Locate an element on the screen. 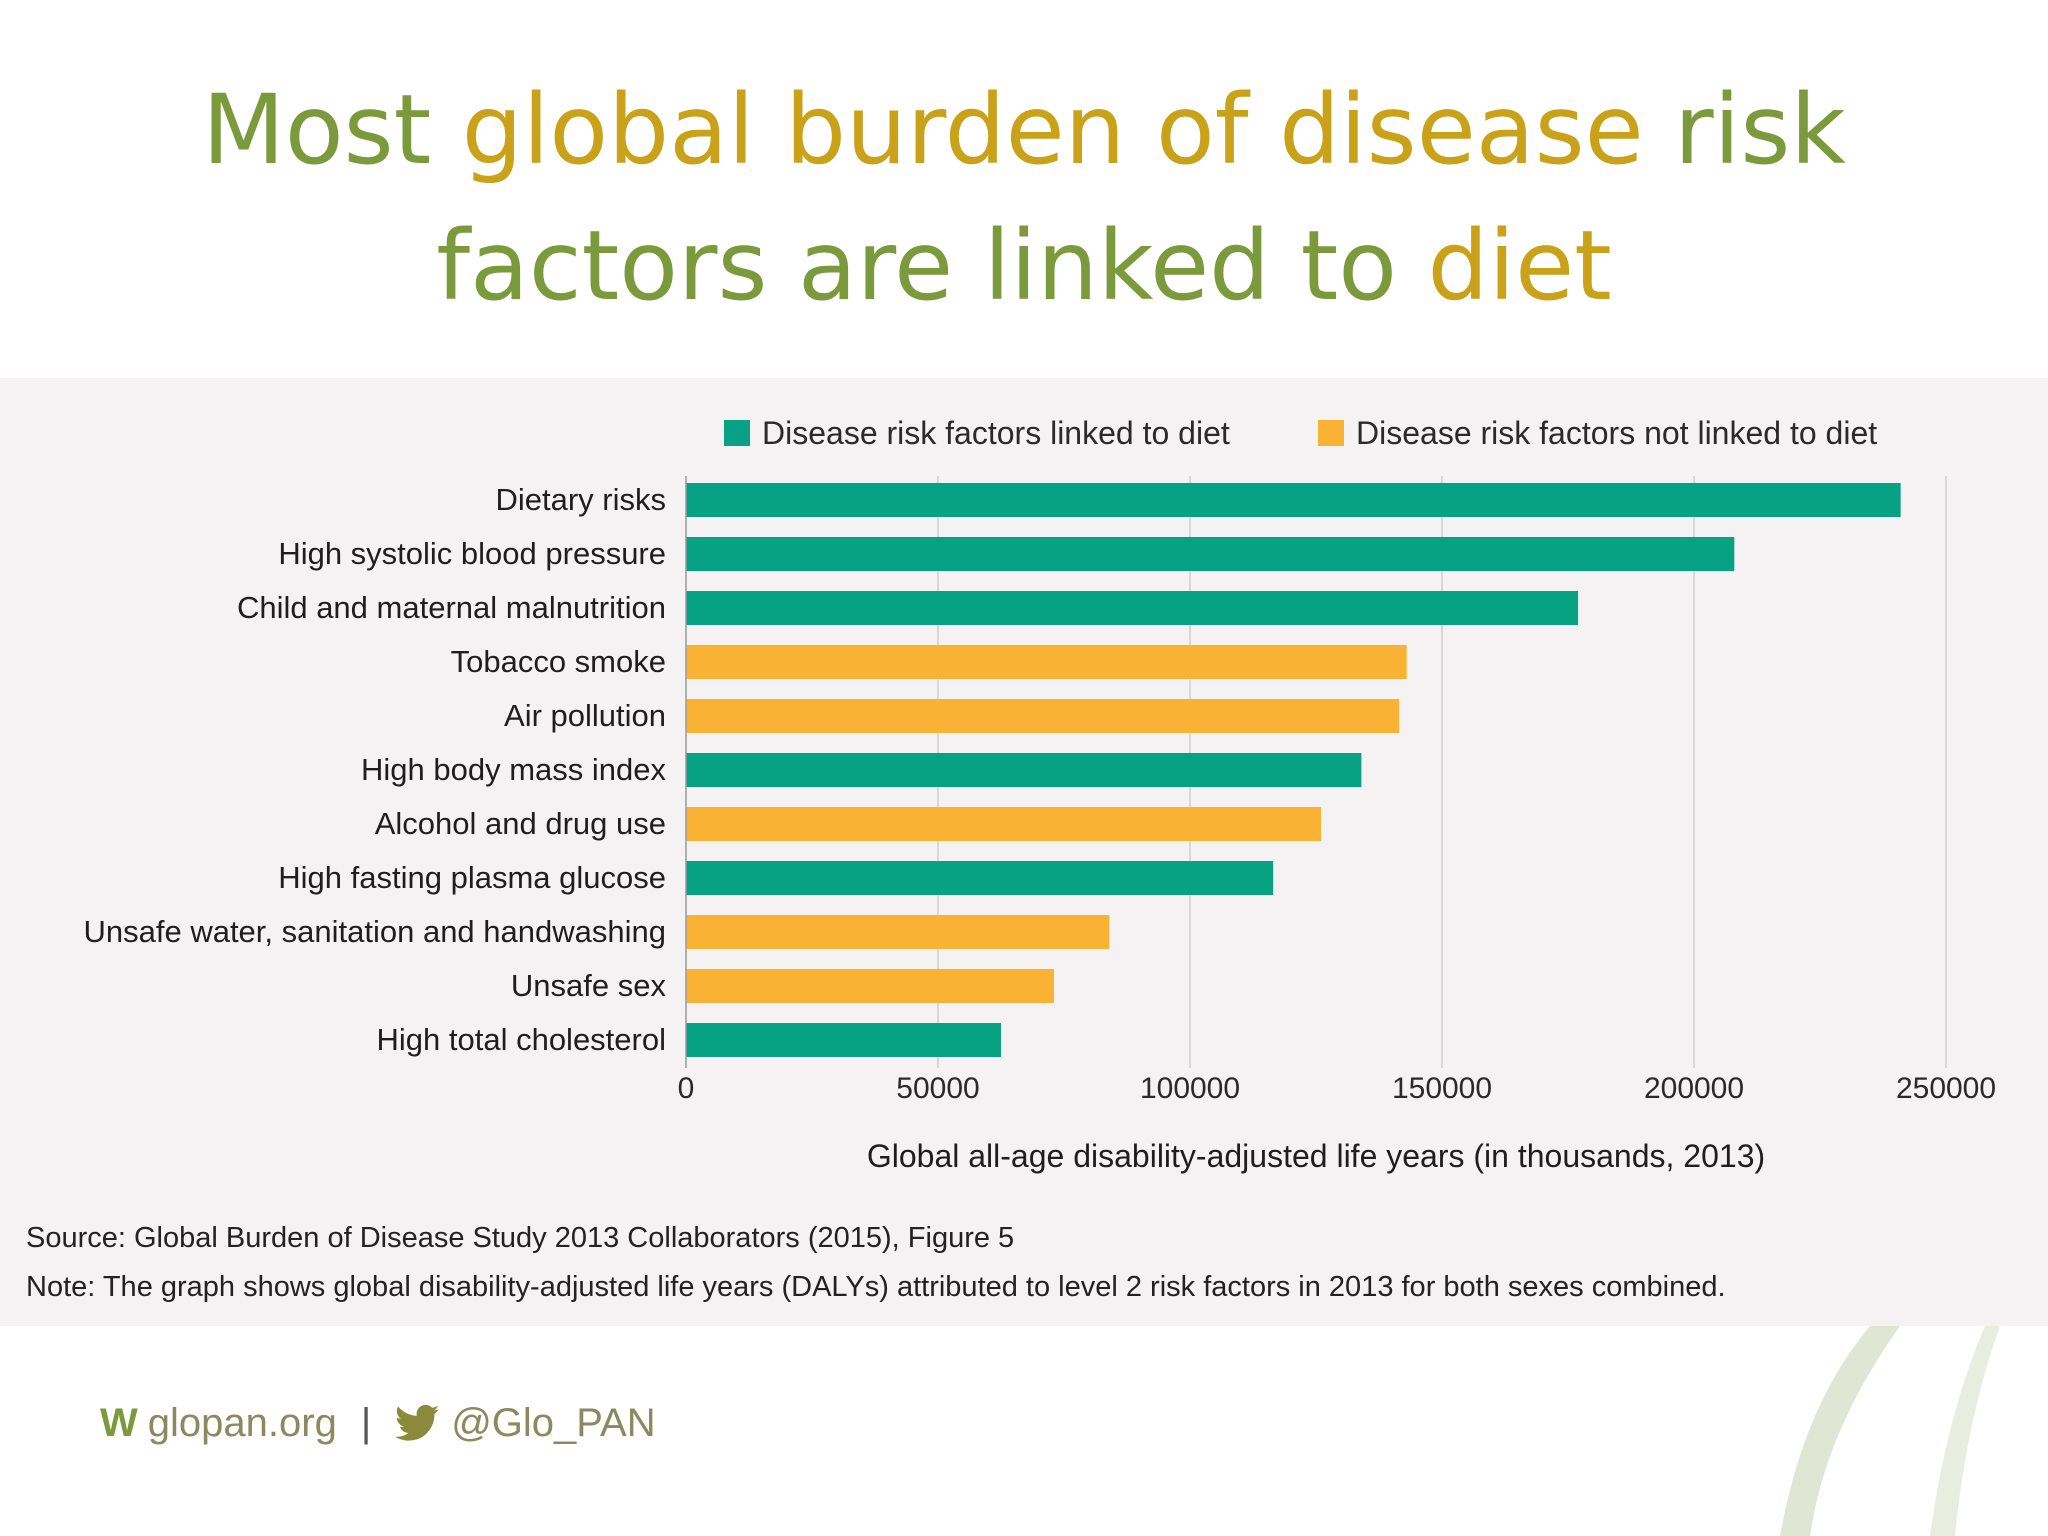 The image size is (2048, 1536). bar-dietary-risks is located at coordinates (1293, 500).